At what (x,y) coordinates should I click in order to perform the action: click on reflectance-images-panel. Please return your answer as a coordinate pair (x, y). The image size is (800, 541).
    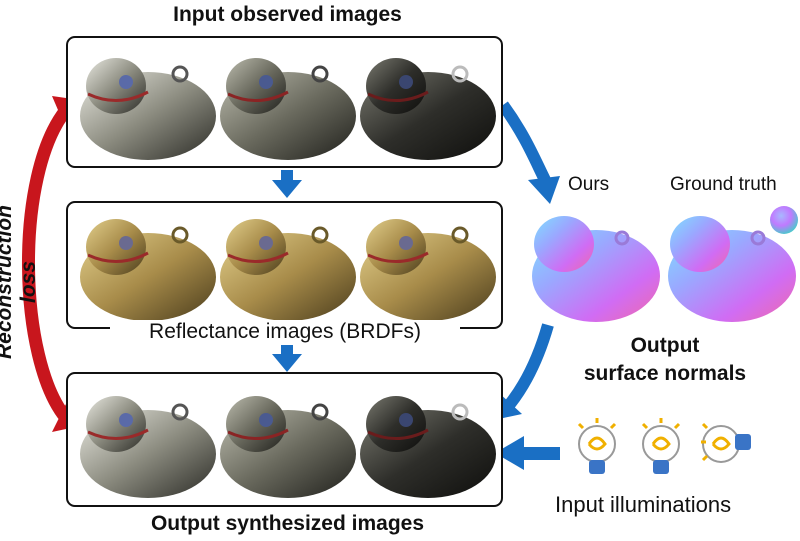
    Looking at the image, I should click on (284, 265).